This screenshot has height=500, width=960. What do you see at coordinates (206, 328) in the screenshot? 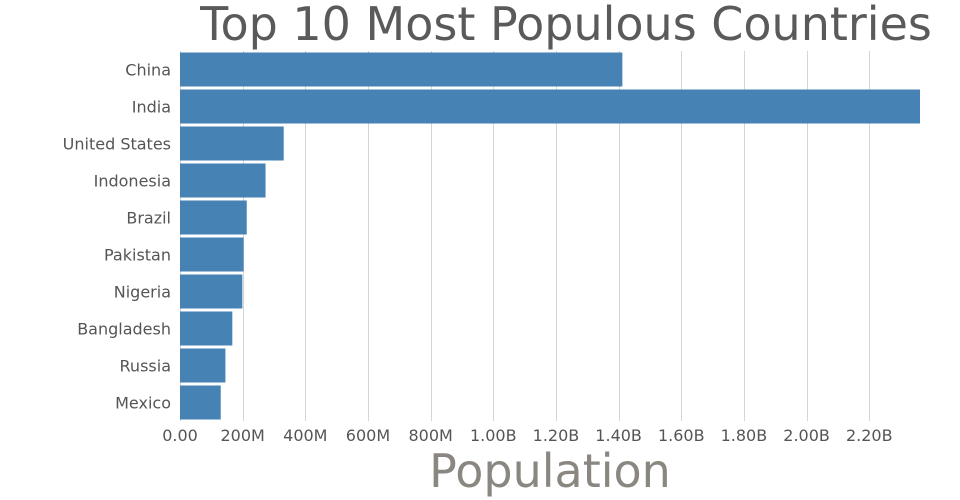
I see `bar-bangladesh` at bounding box center [206, 328].